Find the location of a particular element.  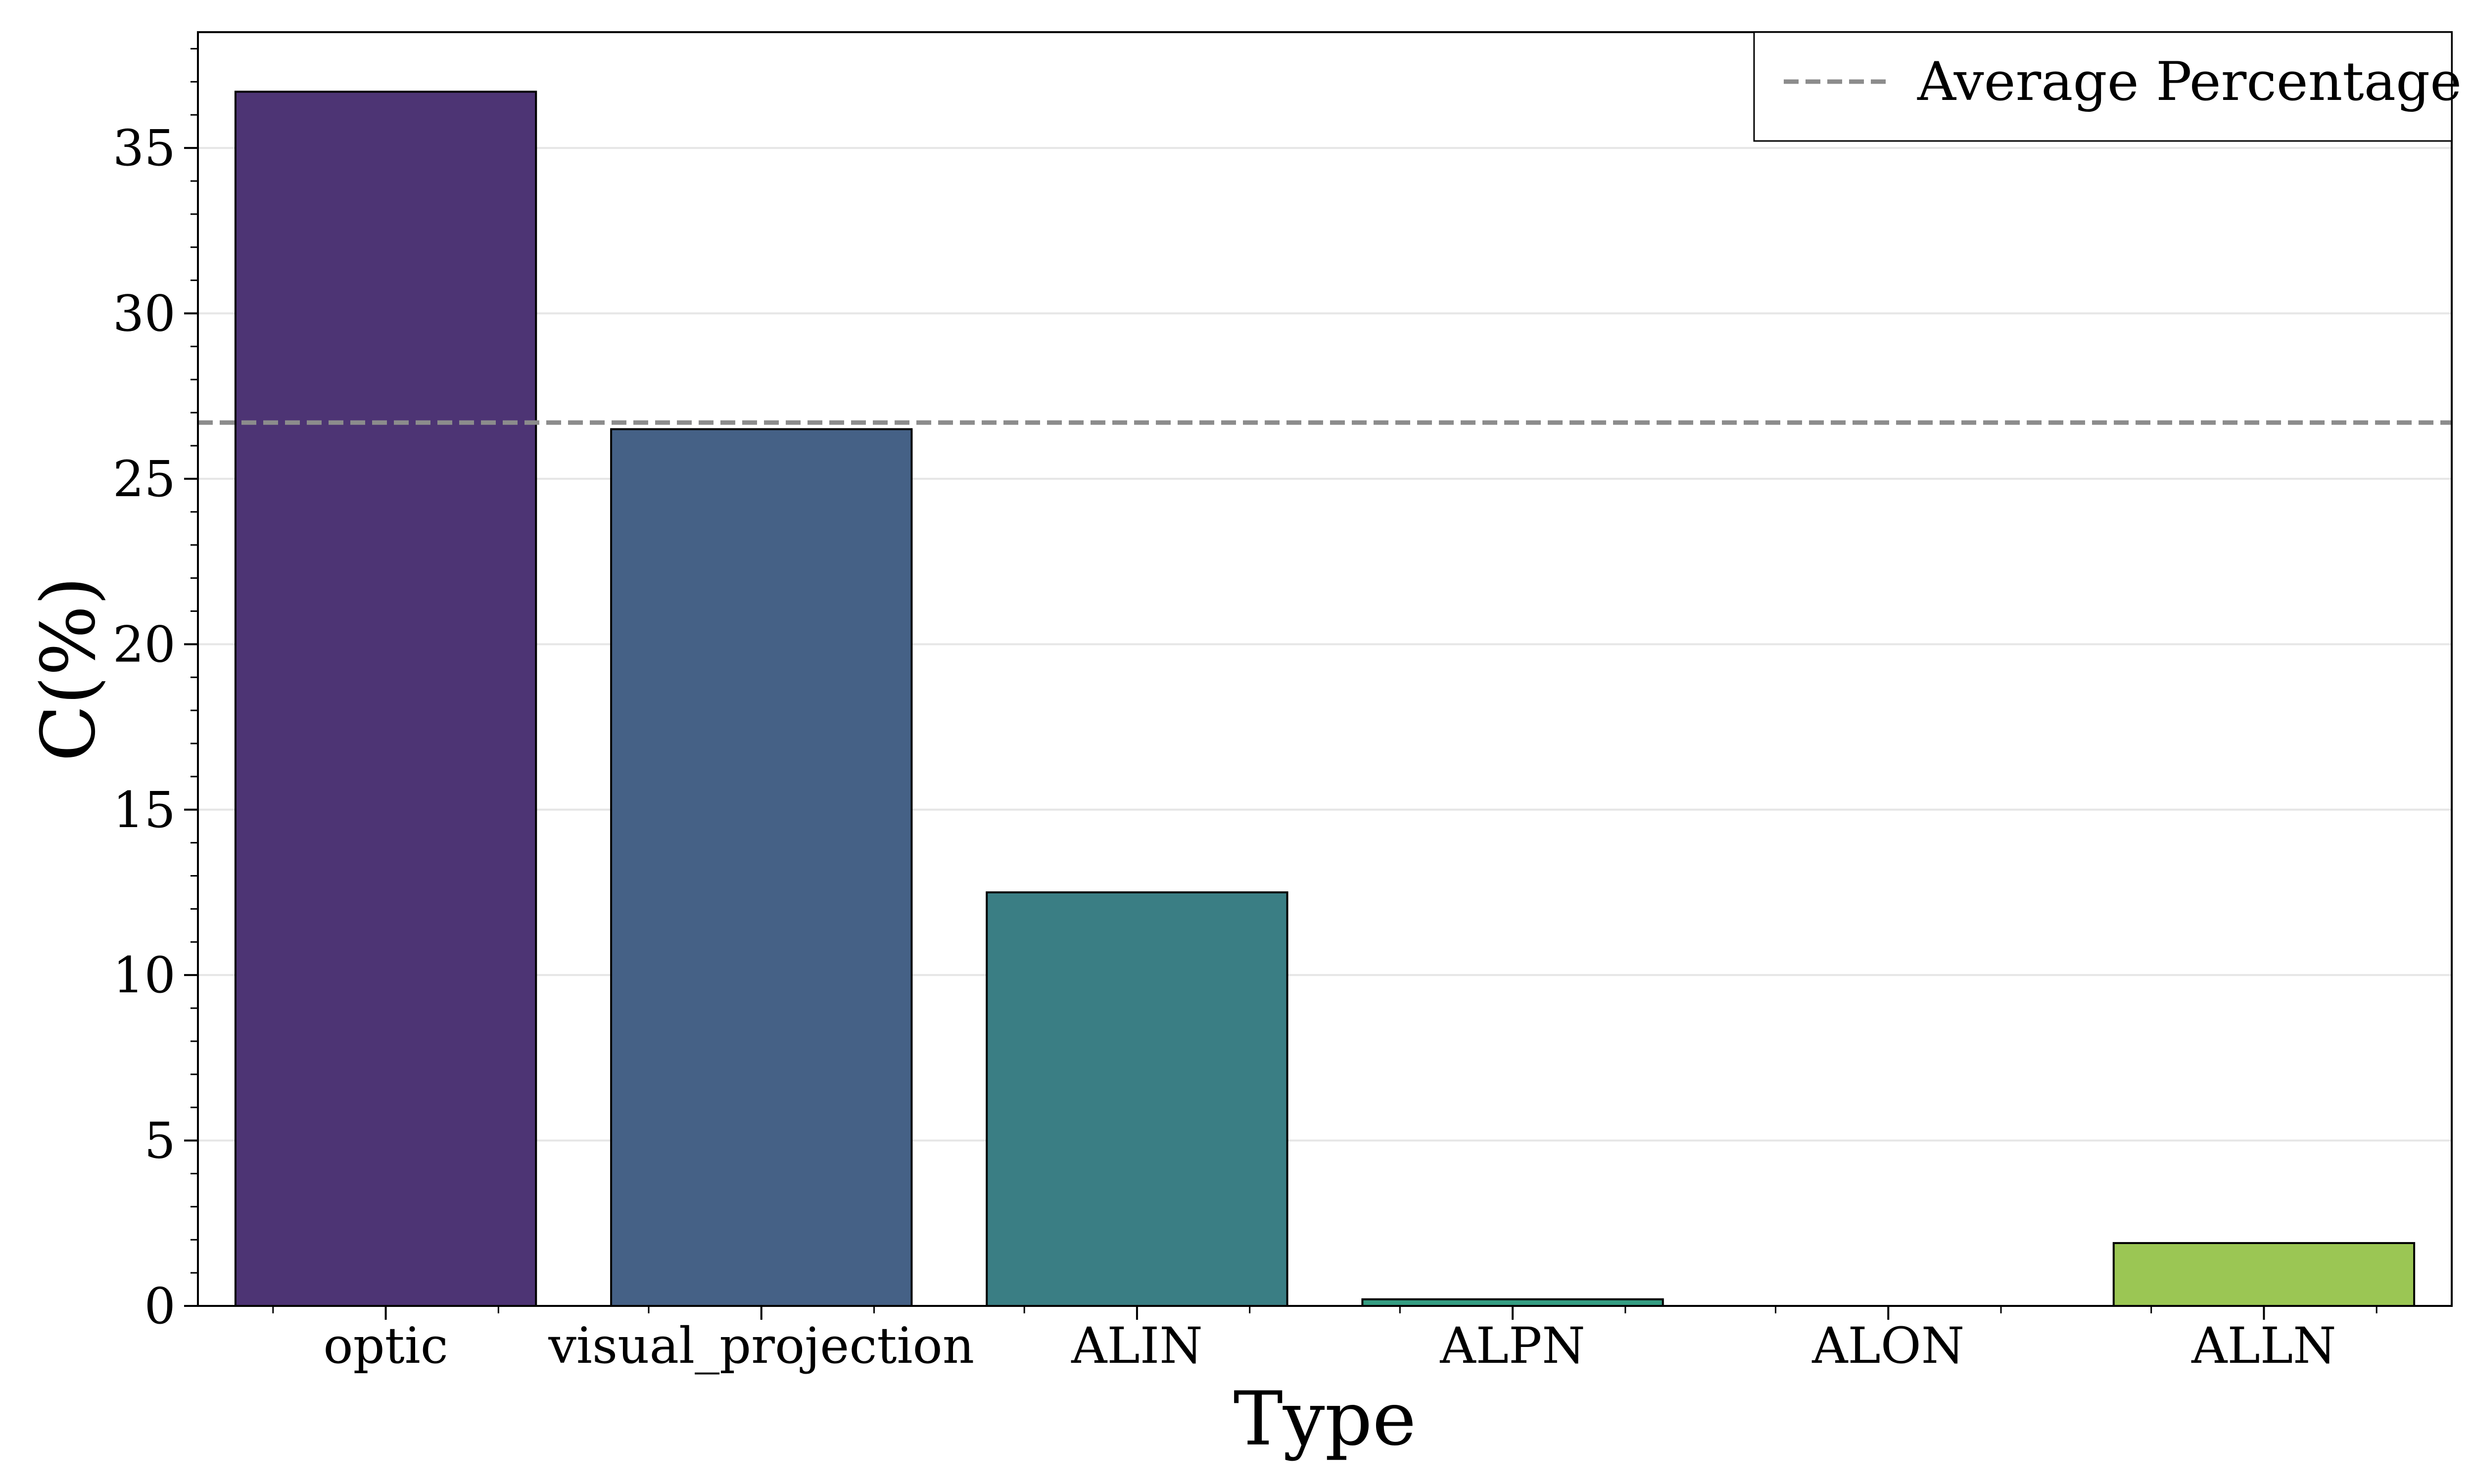

y-tick-label: 25 is located at coordinates (144, 479).